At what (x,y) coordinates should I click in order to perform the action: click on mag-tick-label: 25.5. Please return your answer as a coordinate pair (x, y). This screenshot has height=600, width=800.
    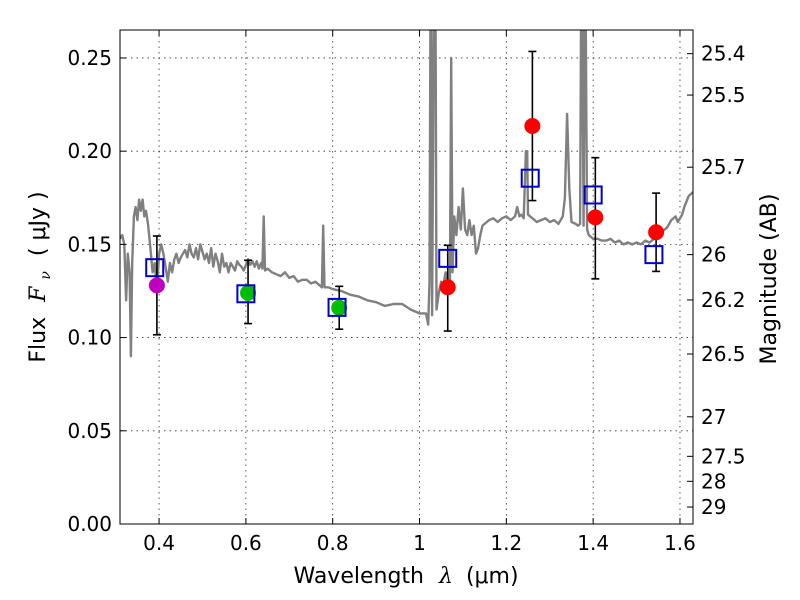
    Looking at the image, I should click on (723, 95).